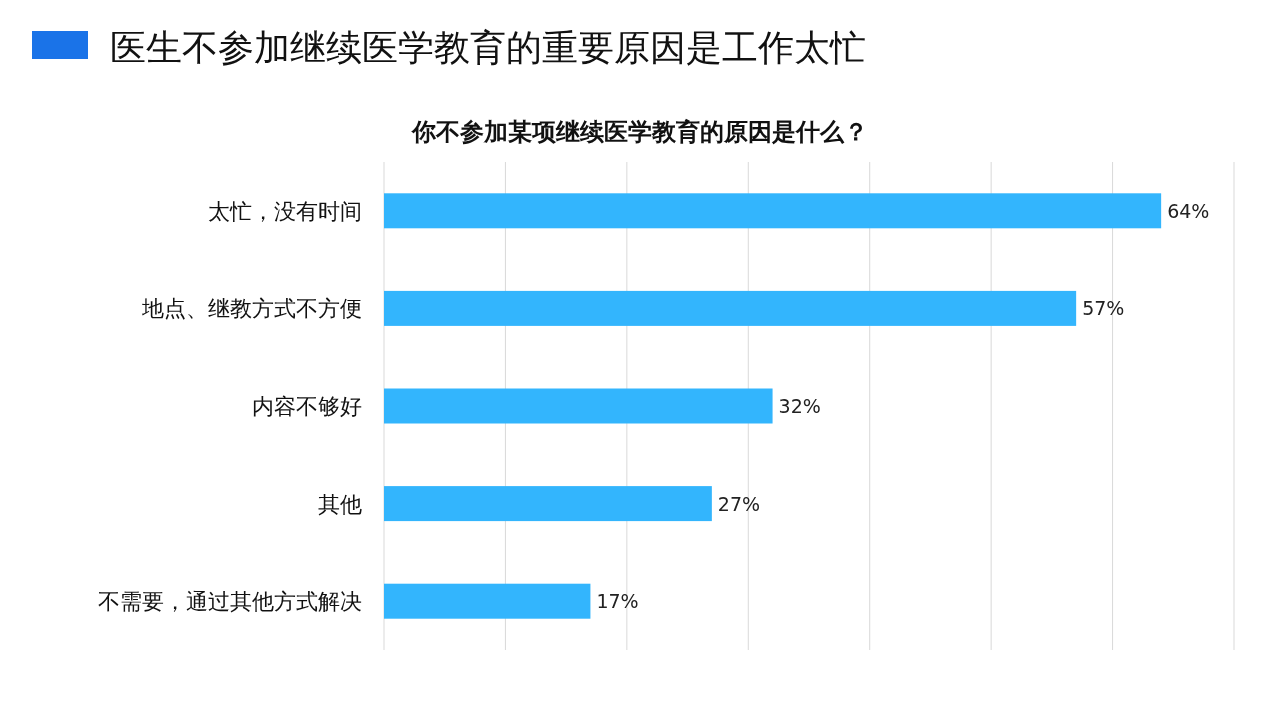 The image size is (1280, 720). Describe the element at coordinates (639, 132) in the screenshot. I see `chart-subtitle: 你不参加某项继续医学教育的原因是什么？` at that location.